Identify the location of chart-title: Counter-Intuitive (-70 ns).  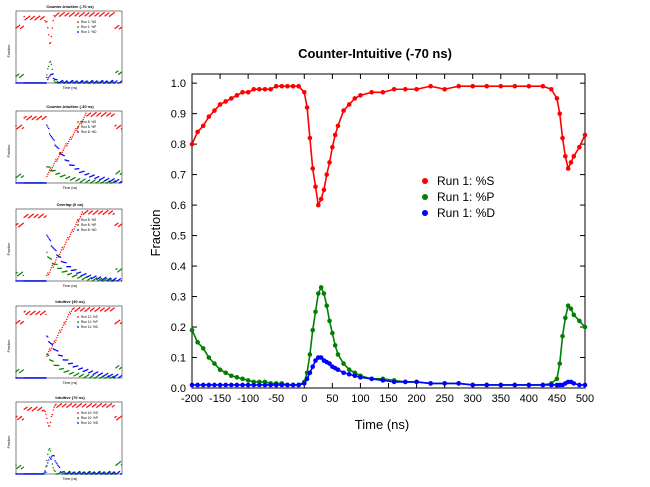
(375, 53).